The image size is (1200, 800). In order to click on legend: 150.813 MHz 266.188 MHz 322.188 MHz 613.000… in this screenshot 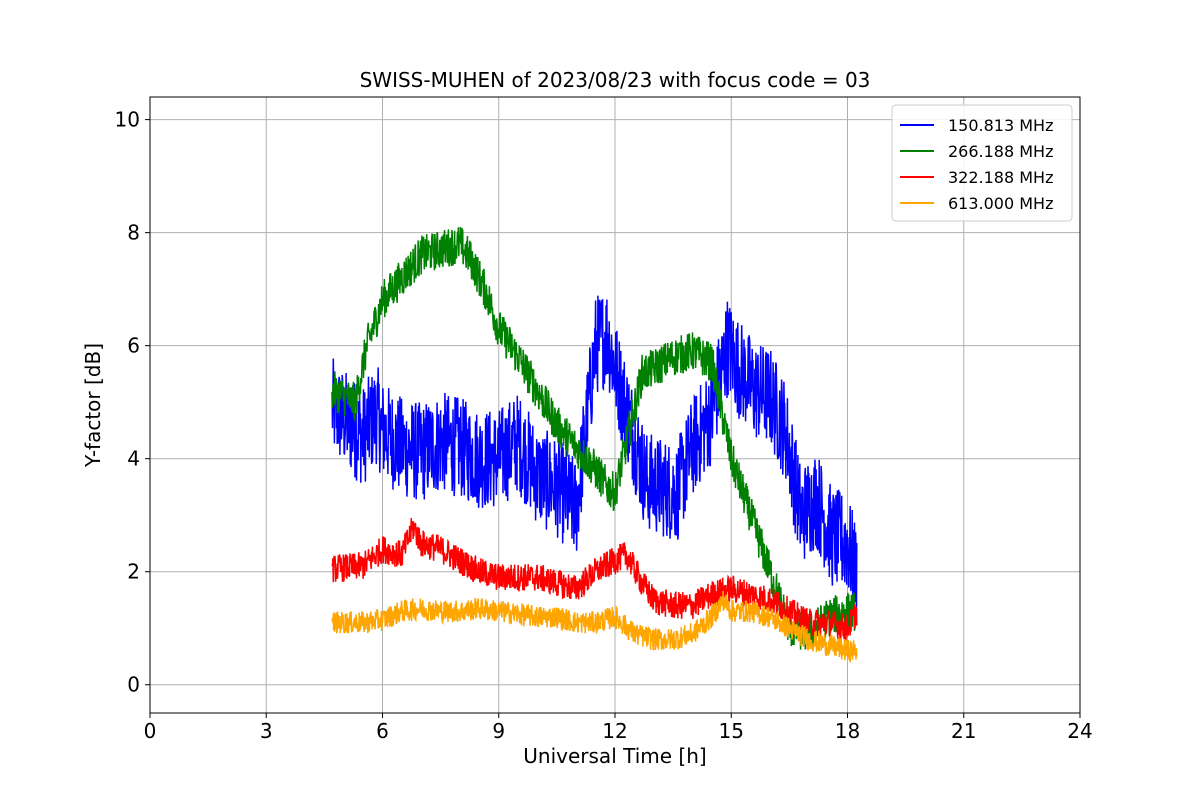, I will do `click(982, 163)`.